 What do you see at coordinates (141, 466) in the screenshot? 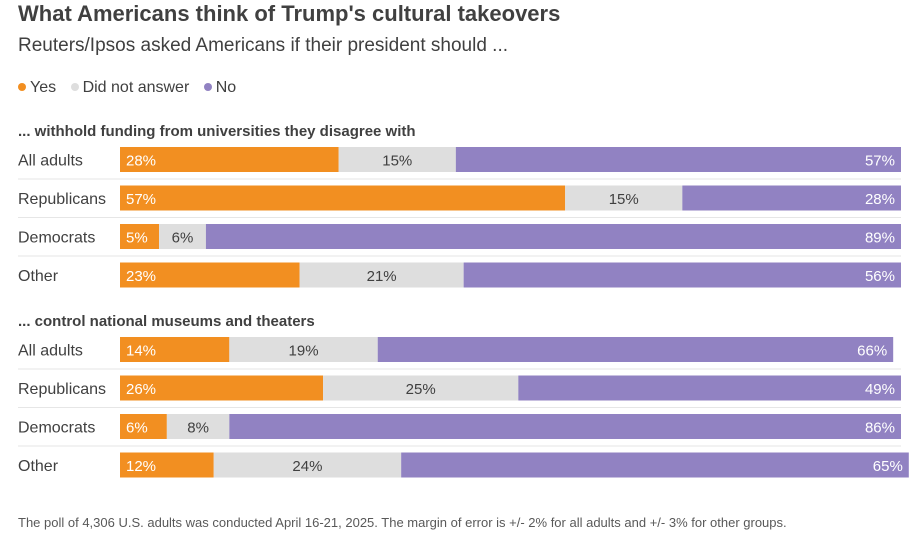
I see `data-label: 12%` at bounding box center [141, 466].